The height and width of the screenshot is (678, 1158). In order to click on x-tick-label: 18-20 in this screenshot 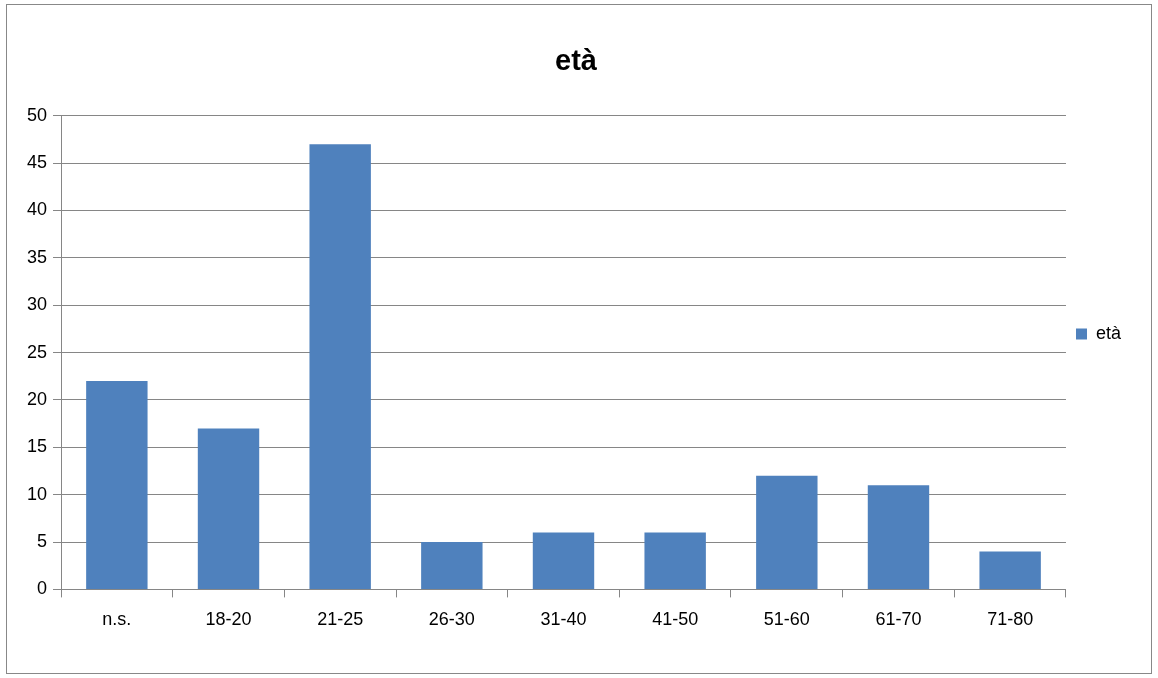, I will do `click(228, 619)`.